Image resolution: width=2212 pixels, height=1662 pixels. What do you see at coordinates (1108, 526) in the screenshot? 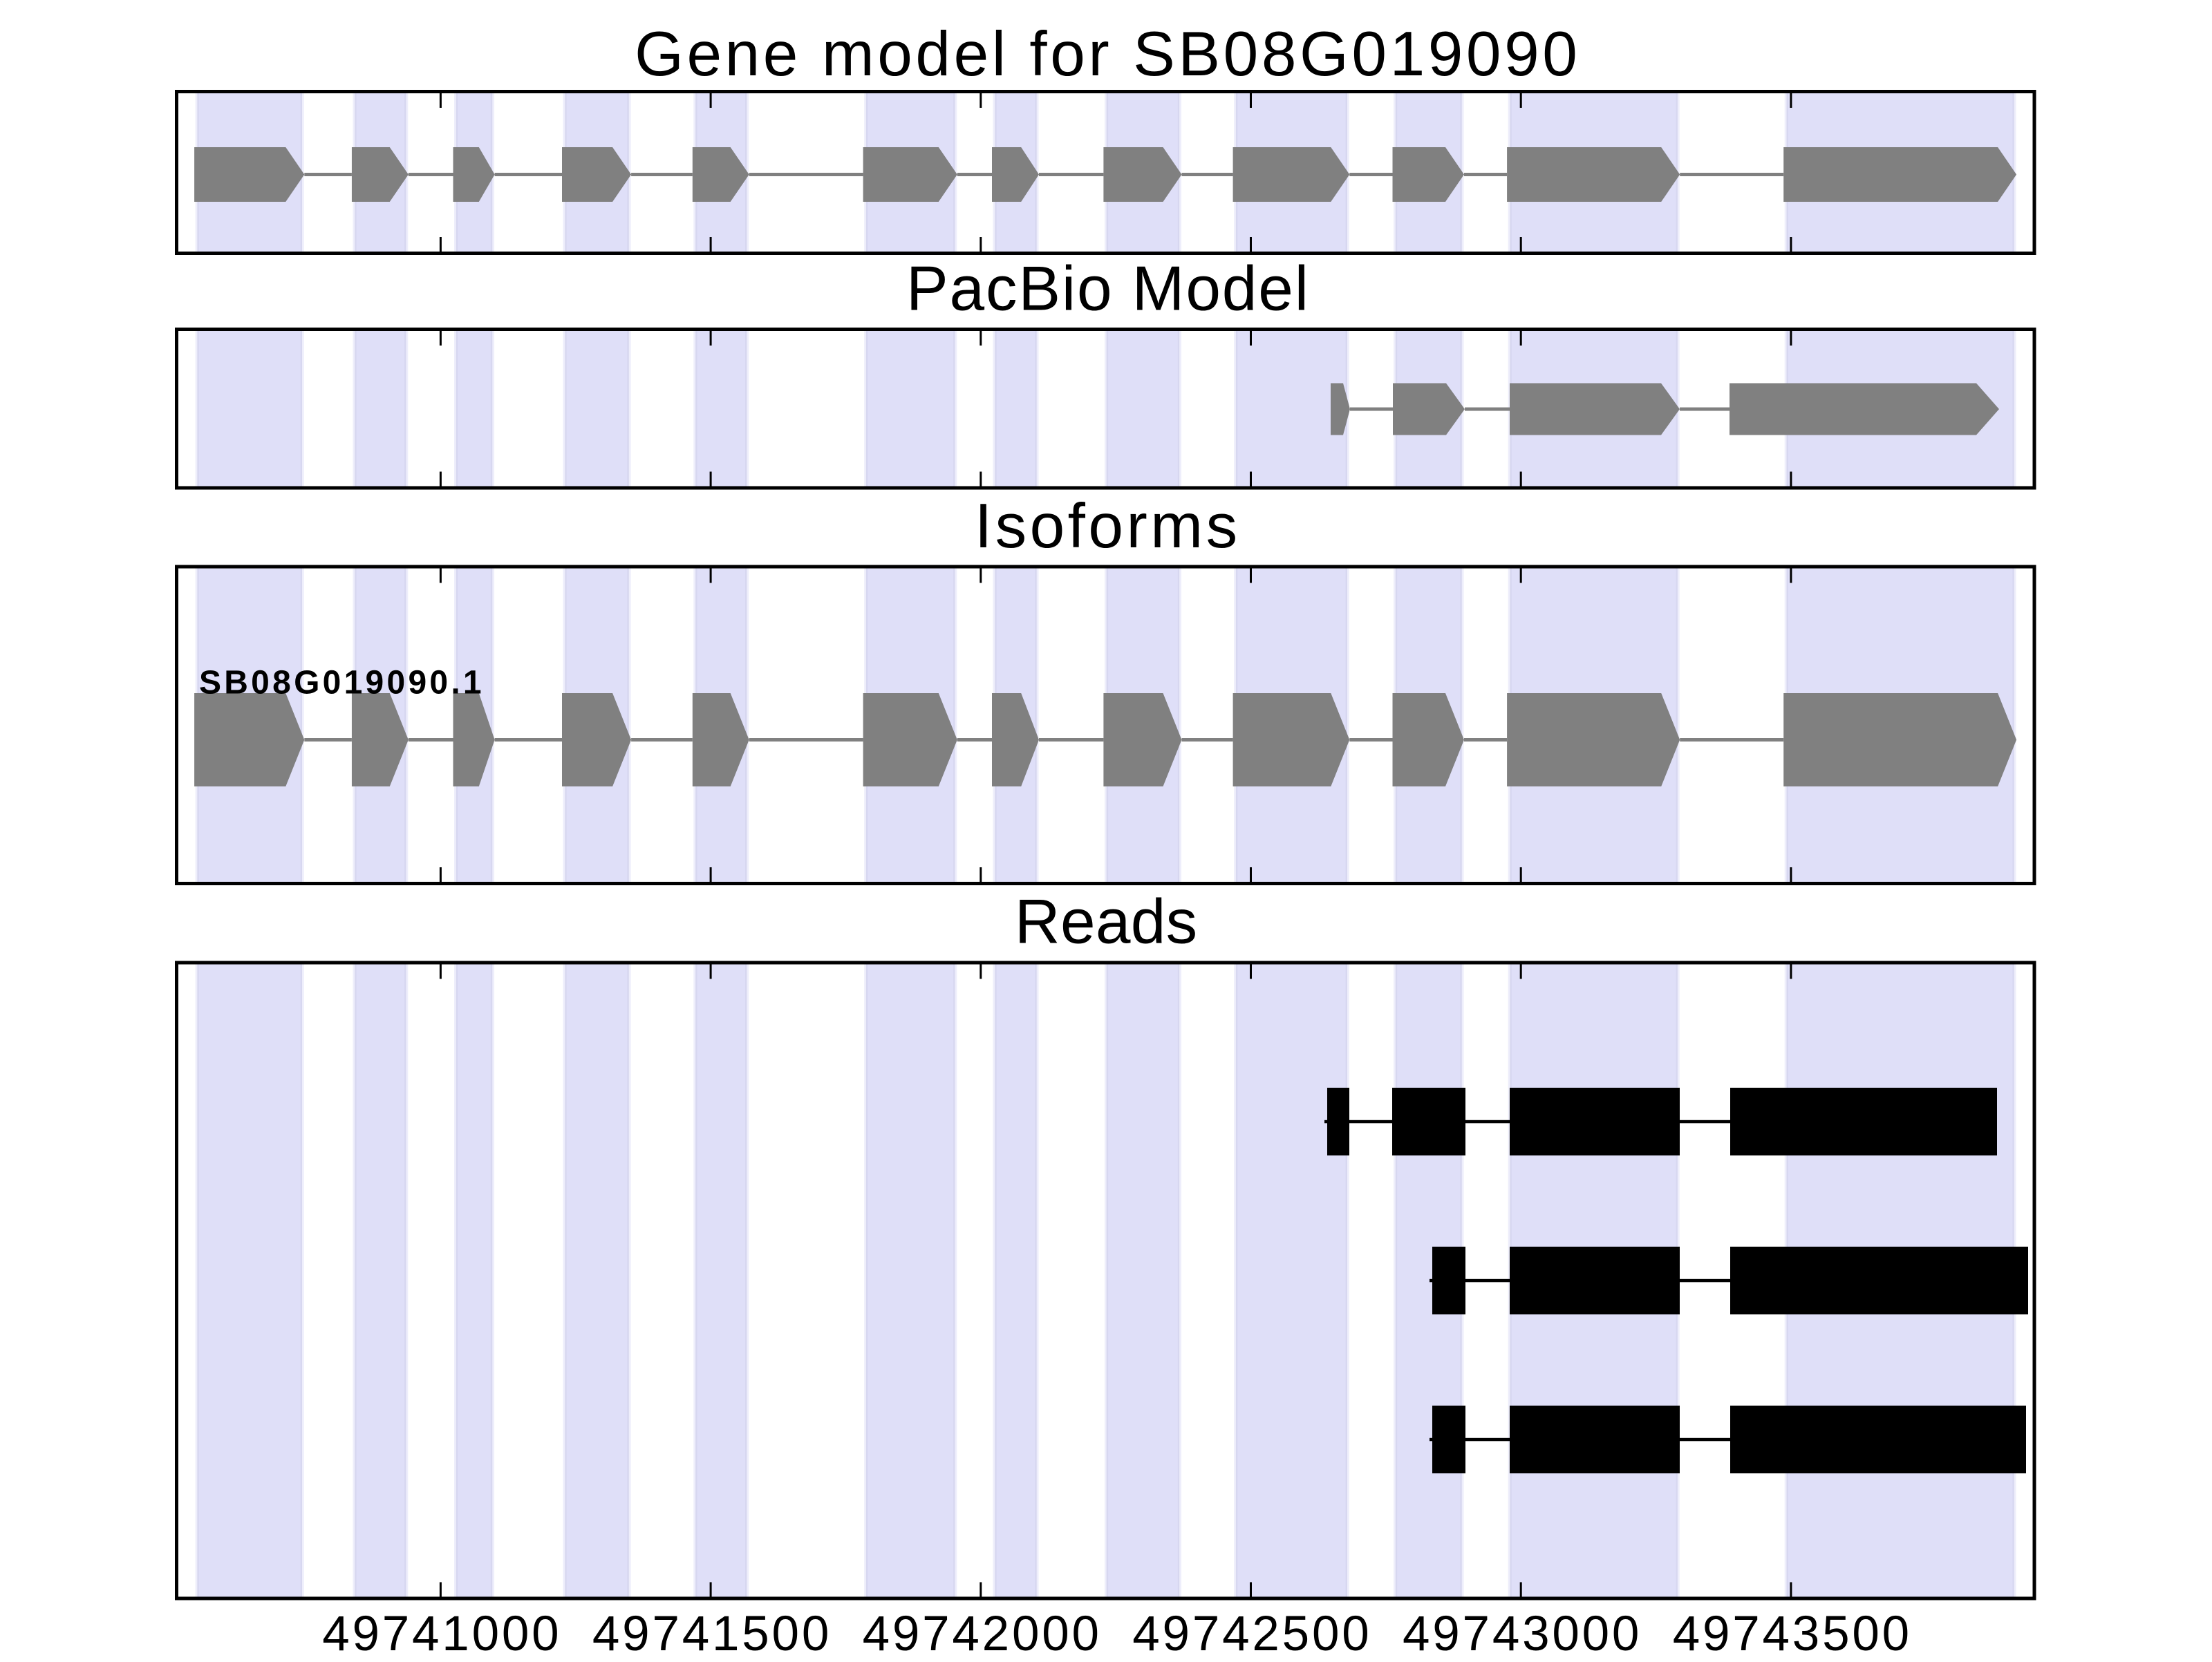
I see `svg-text: Isoforms` at bounding box center [1108, 526].